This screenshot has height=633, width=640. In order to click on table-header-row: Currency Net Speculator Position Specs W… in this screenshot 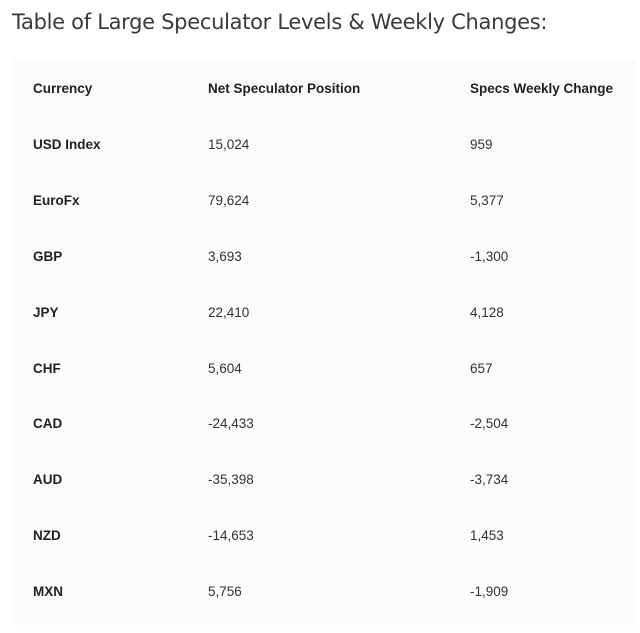, I will do `click(325, 88)`.